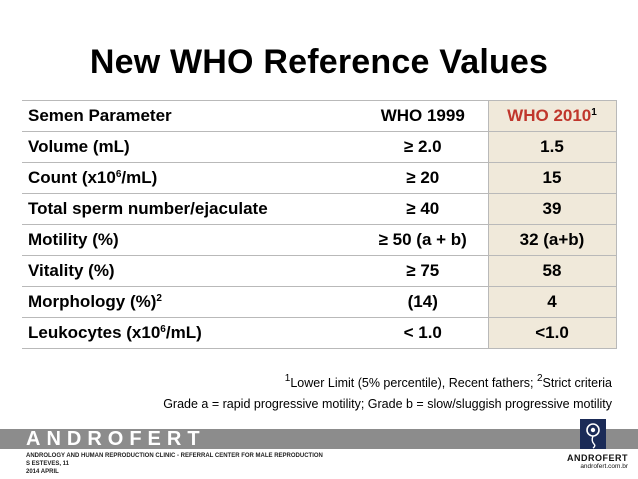  I want to click on header-who-2010: WHO 20101, so click(552, 116).